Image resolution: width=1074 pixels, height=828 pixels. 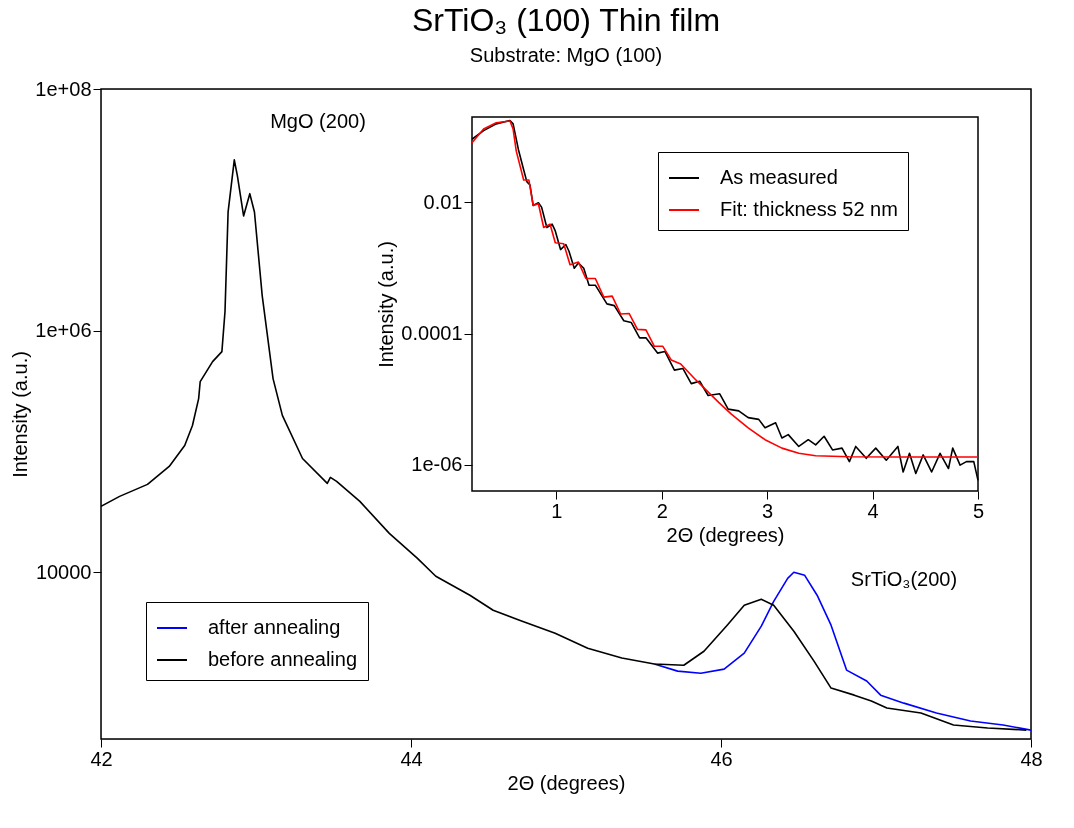 I want to click on x-tick-label: 1, so click(x=557, y=510).